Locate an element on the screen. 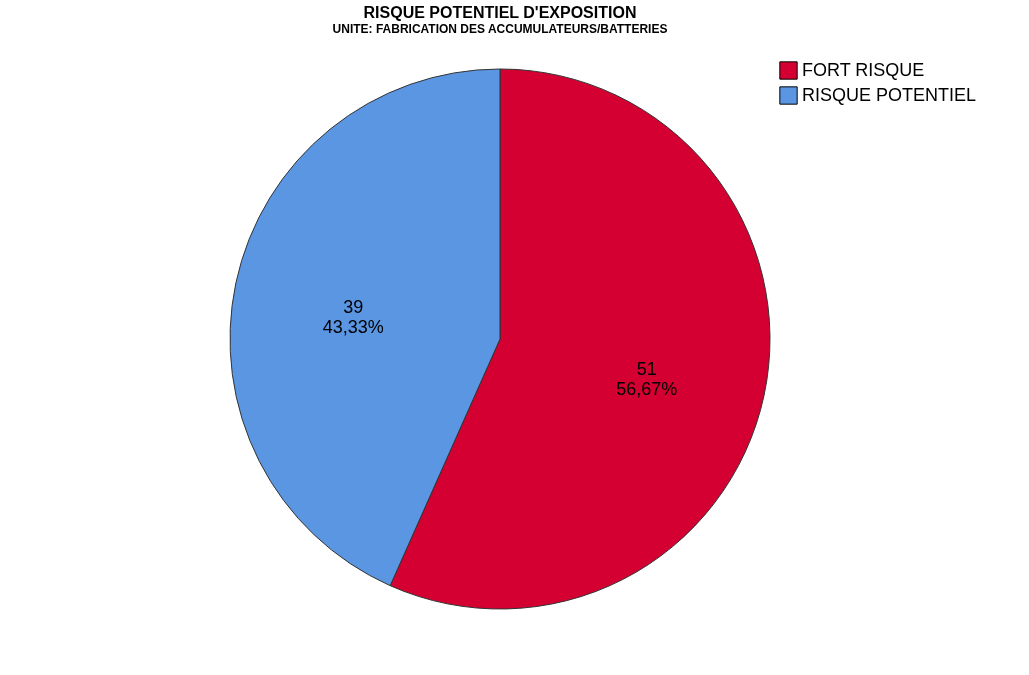  data-label: 51 56,67% is located at coordinates (647, 379).